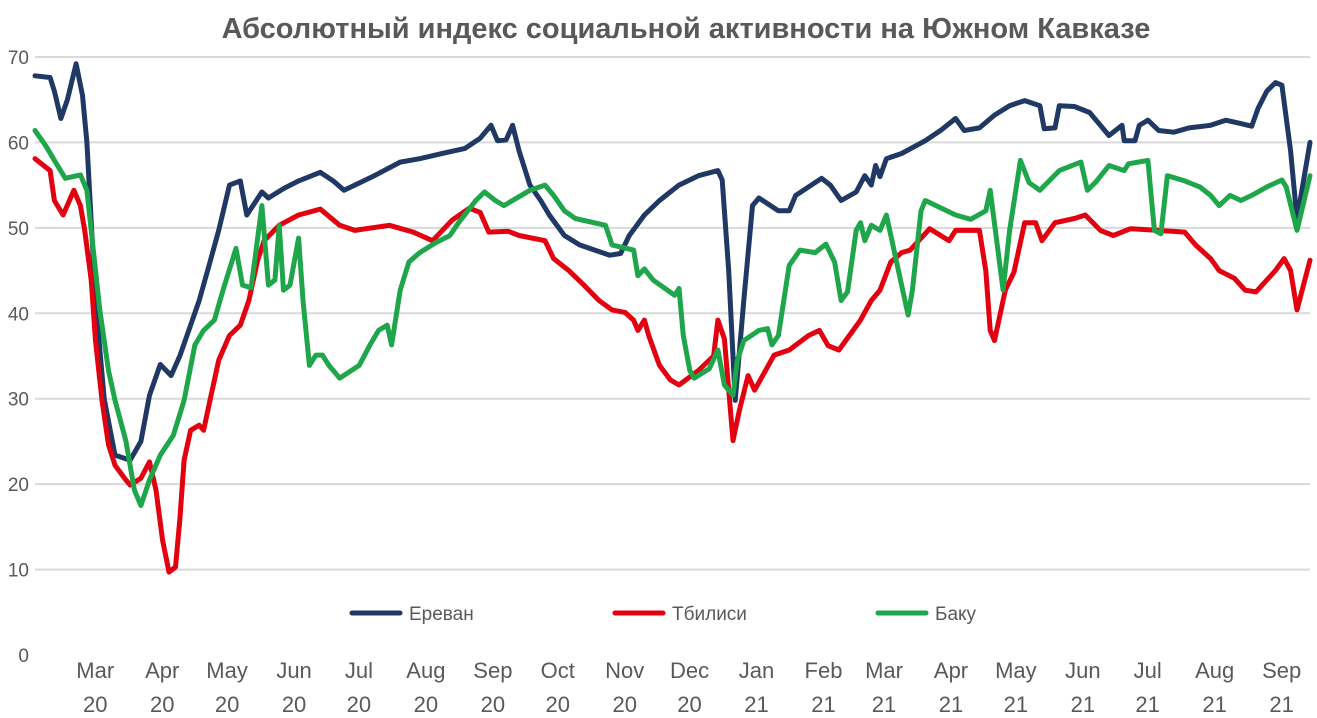  I want to click on y-tick-label: 10, so click(18, 571).